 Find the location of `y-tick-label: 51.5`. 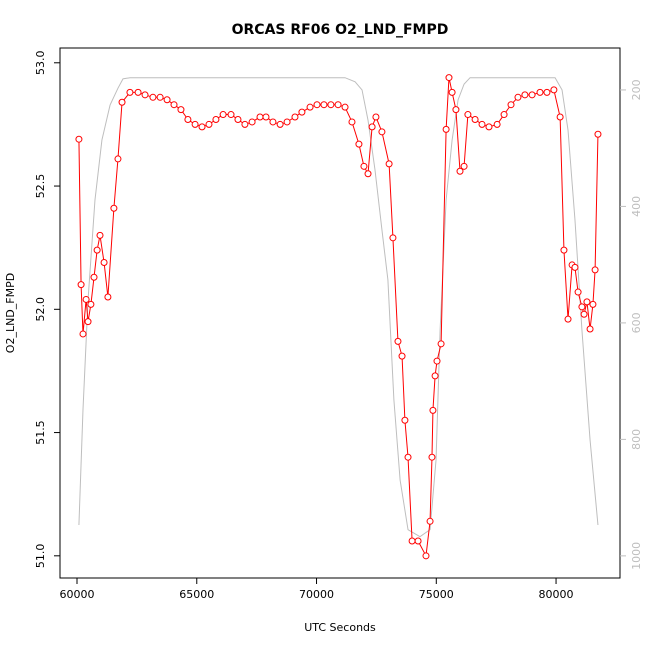

y-tick-label: 51.5 is located at coordinates (40, 432).